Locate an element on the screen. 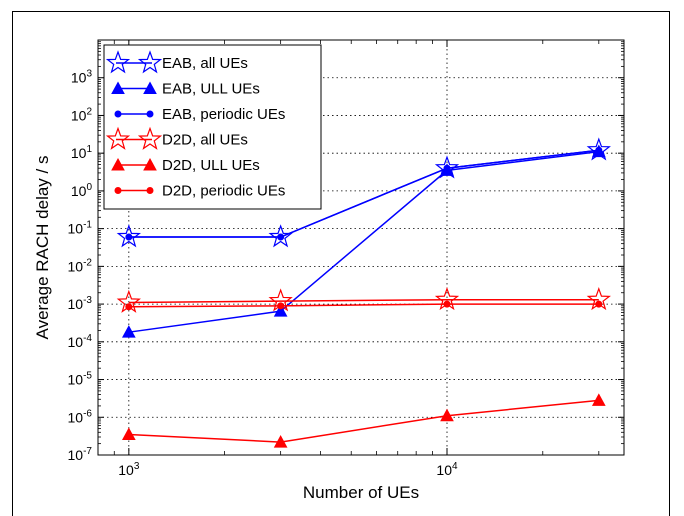 This screenshot has width=684, height=516. y-tick-label: 10⁻⁵ is located at coordinates (80, 379).